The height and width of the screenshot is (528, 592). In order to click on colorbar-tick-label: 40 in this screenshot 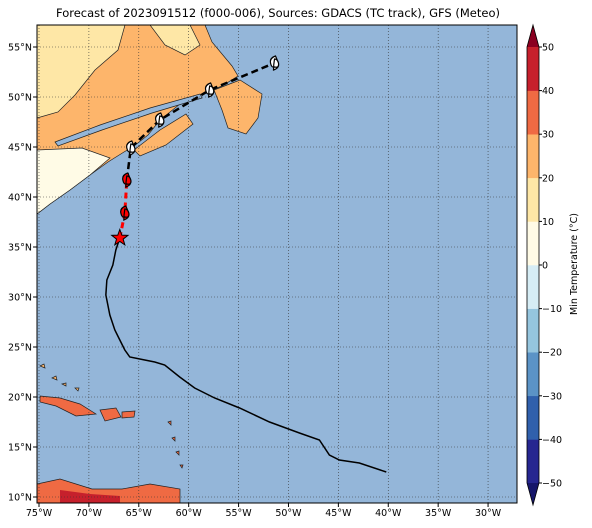, I will do `click(548, 91)`.